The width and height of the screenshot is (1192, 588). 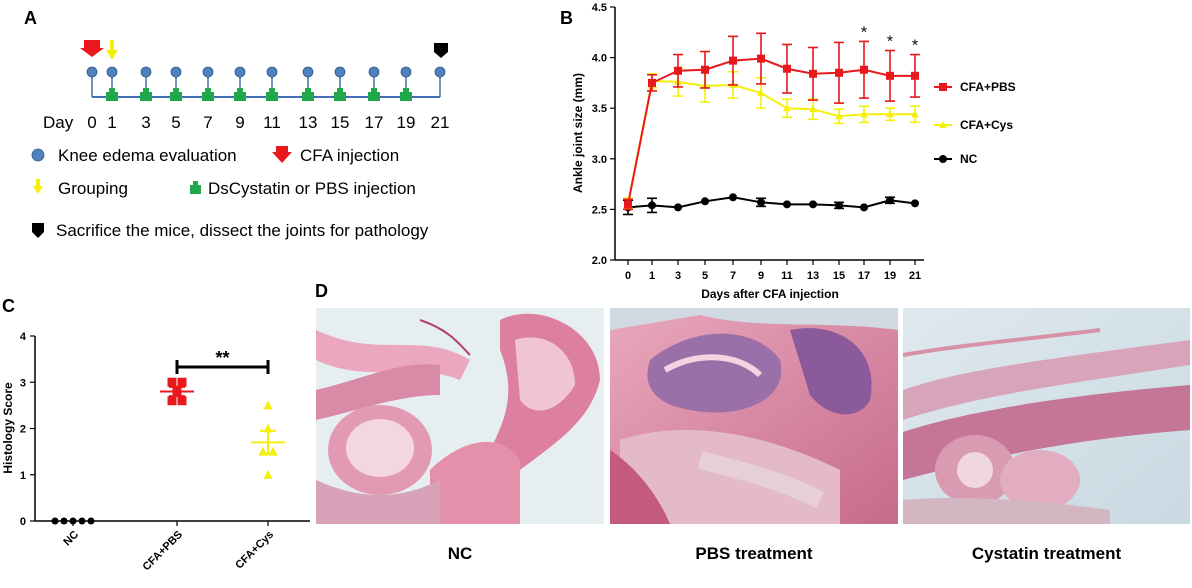 What do you see at coordinates (195, 187) in the screenshot?
I see `ds-injection-icon` at bounding box center [195, 187].